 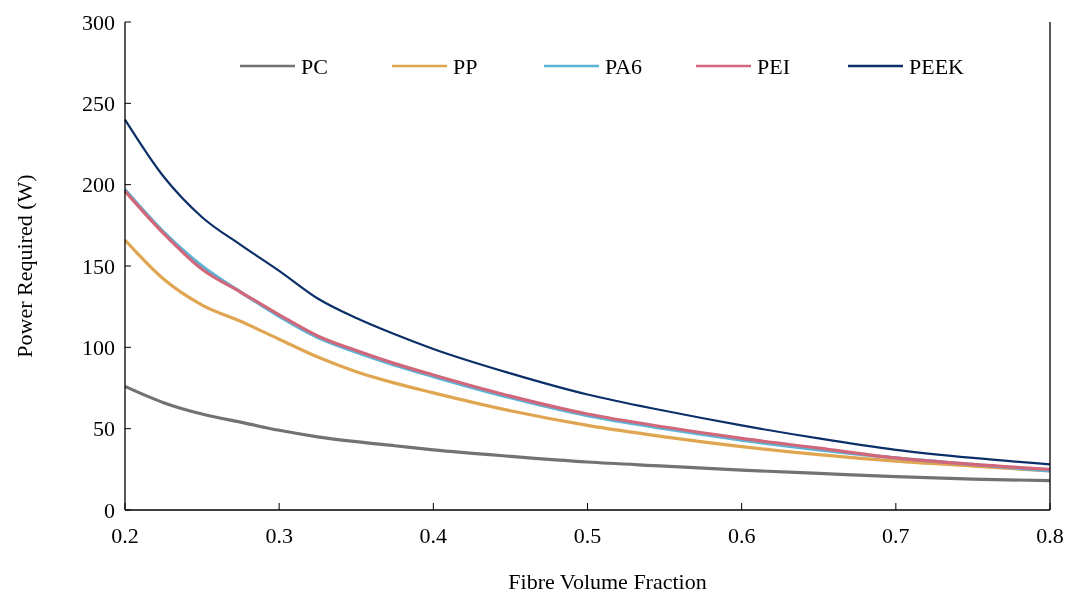 What do you see at coordinates (937, 66) in the screenshot?
I see `legend-label: PEEK` at bounding box center [937, 66].